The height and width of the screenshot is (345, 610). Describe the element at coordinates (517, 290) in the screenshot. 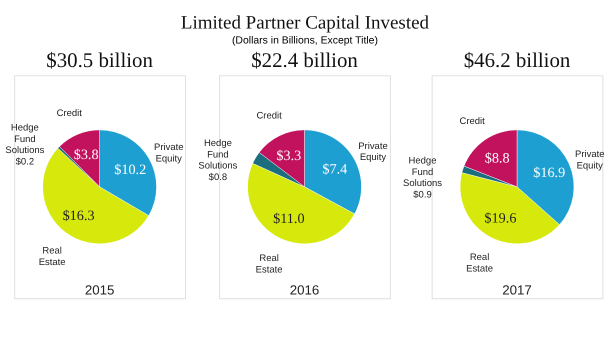

I see `text: 2017` at that location.